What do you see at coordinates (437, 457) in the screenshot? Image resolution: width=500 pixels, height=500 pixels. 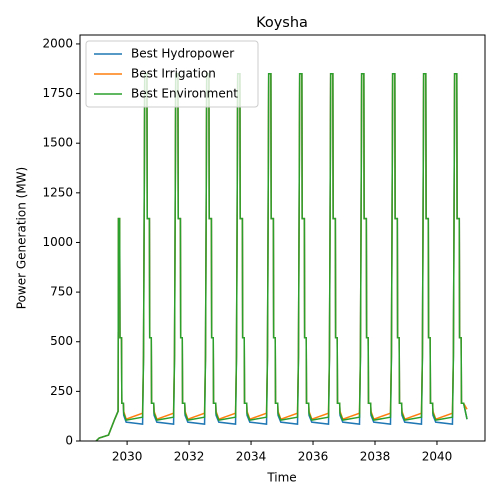 I see `x-tick-label: 2040` at bounding box center [437, 457].